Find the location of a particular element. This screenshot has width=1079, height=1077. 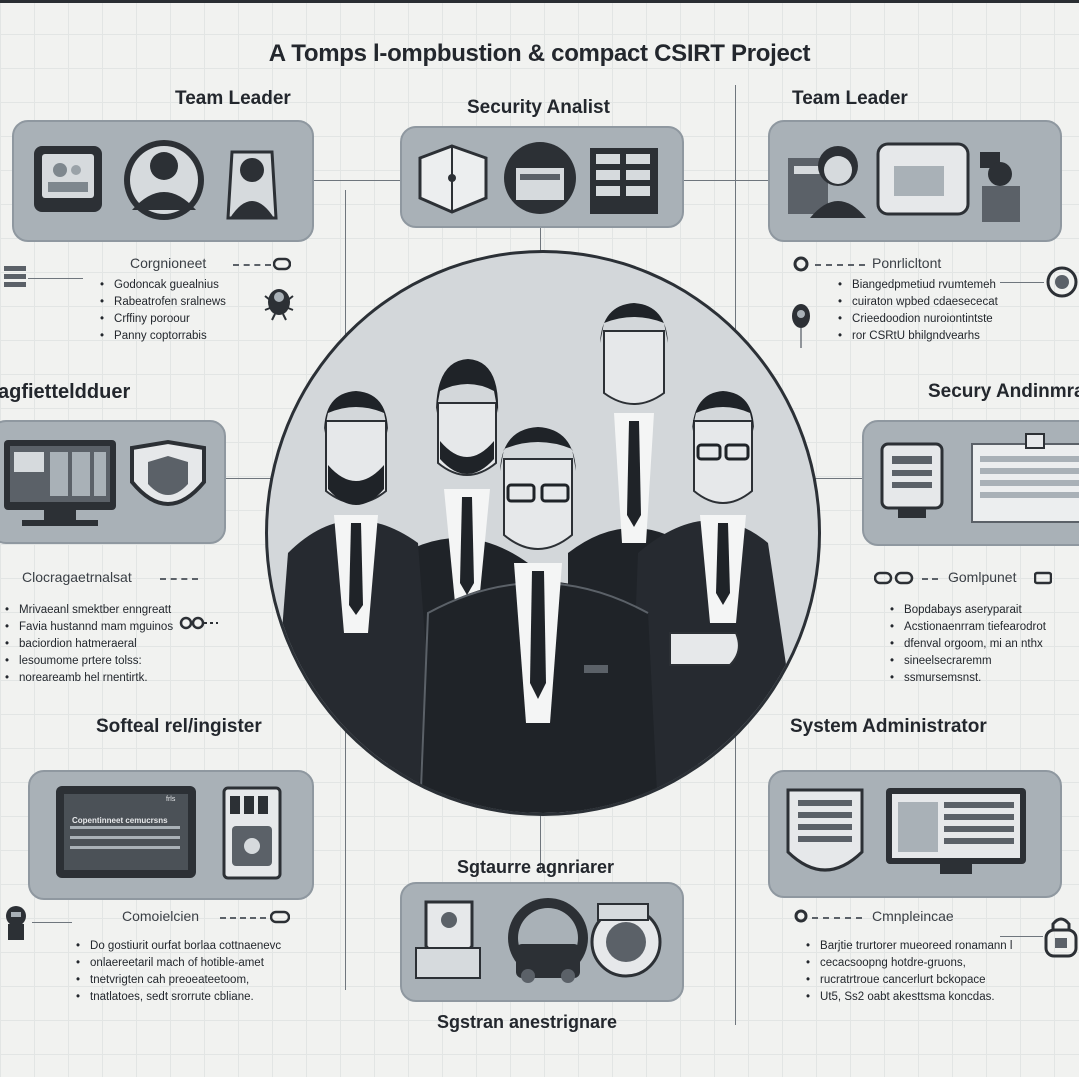

dash-mid-left is located at coordinates (179, 579).